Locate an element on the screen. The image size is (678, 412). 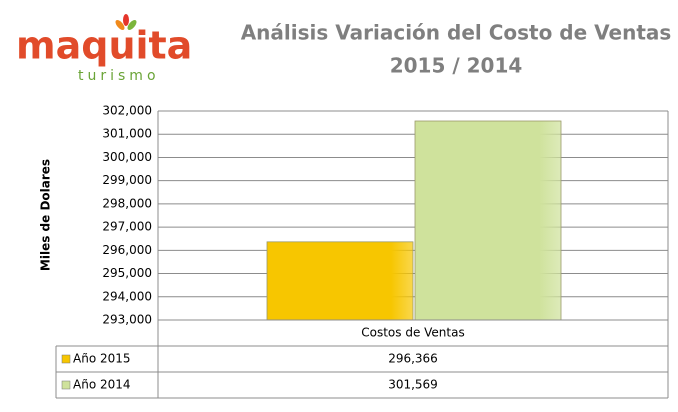
y-tick-label: 301,000 is located at coordinates (127, 134).